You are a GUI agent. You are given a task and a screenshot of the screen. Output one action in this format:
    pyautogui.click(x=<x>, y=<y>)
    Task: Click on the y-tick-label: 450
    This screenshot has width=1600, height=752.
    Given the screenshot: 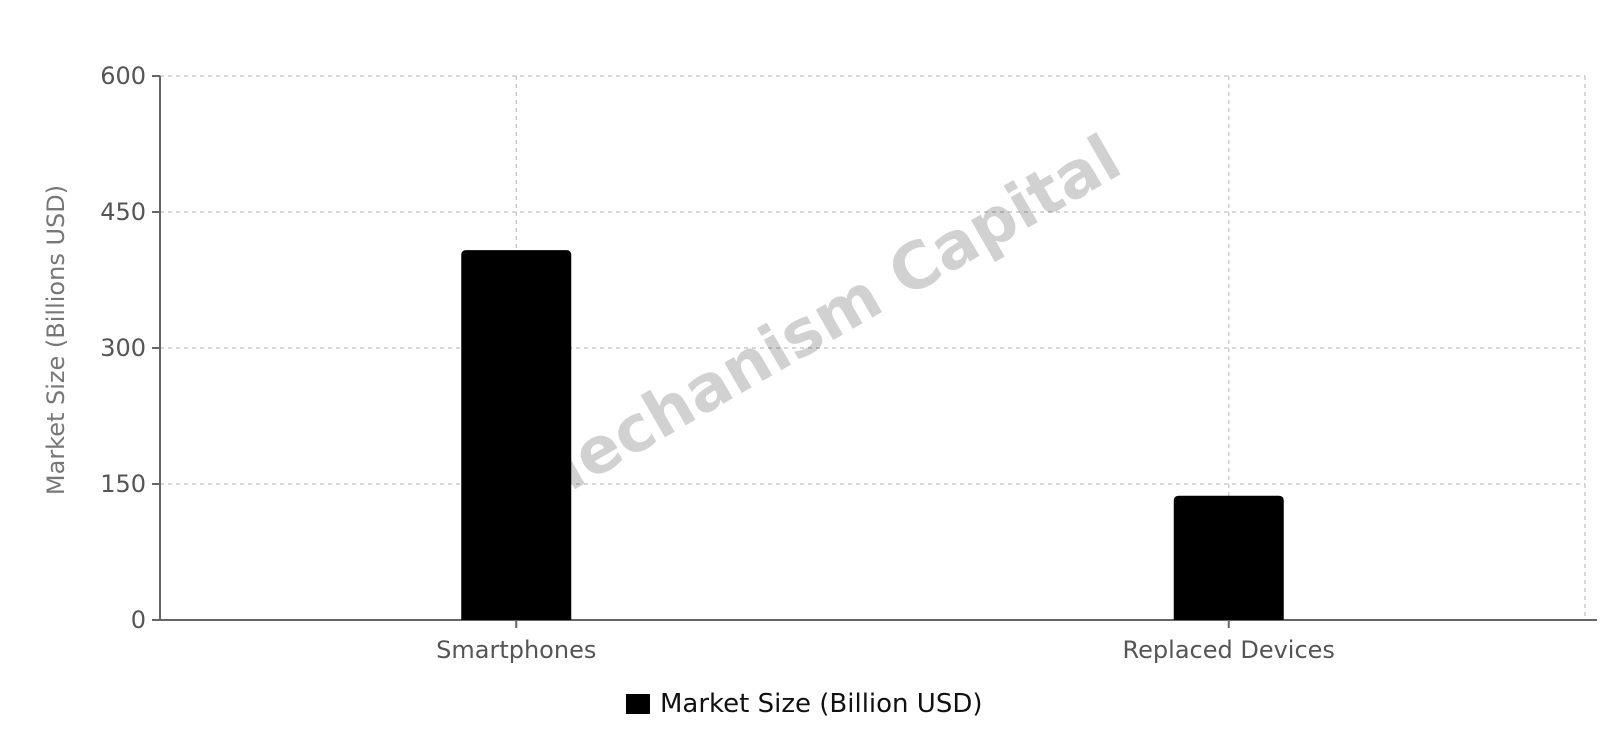 What is the action you would take?
    pyautogui.click(x=123, y=212)
    